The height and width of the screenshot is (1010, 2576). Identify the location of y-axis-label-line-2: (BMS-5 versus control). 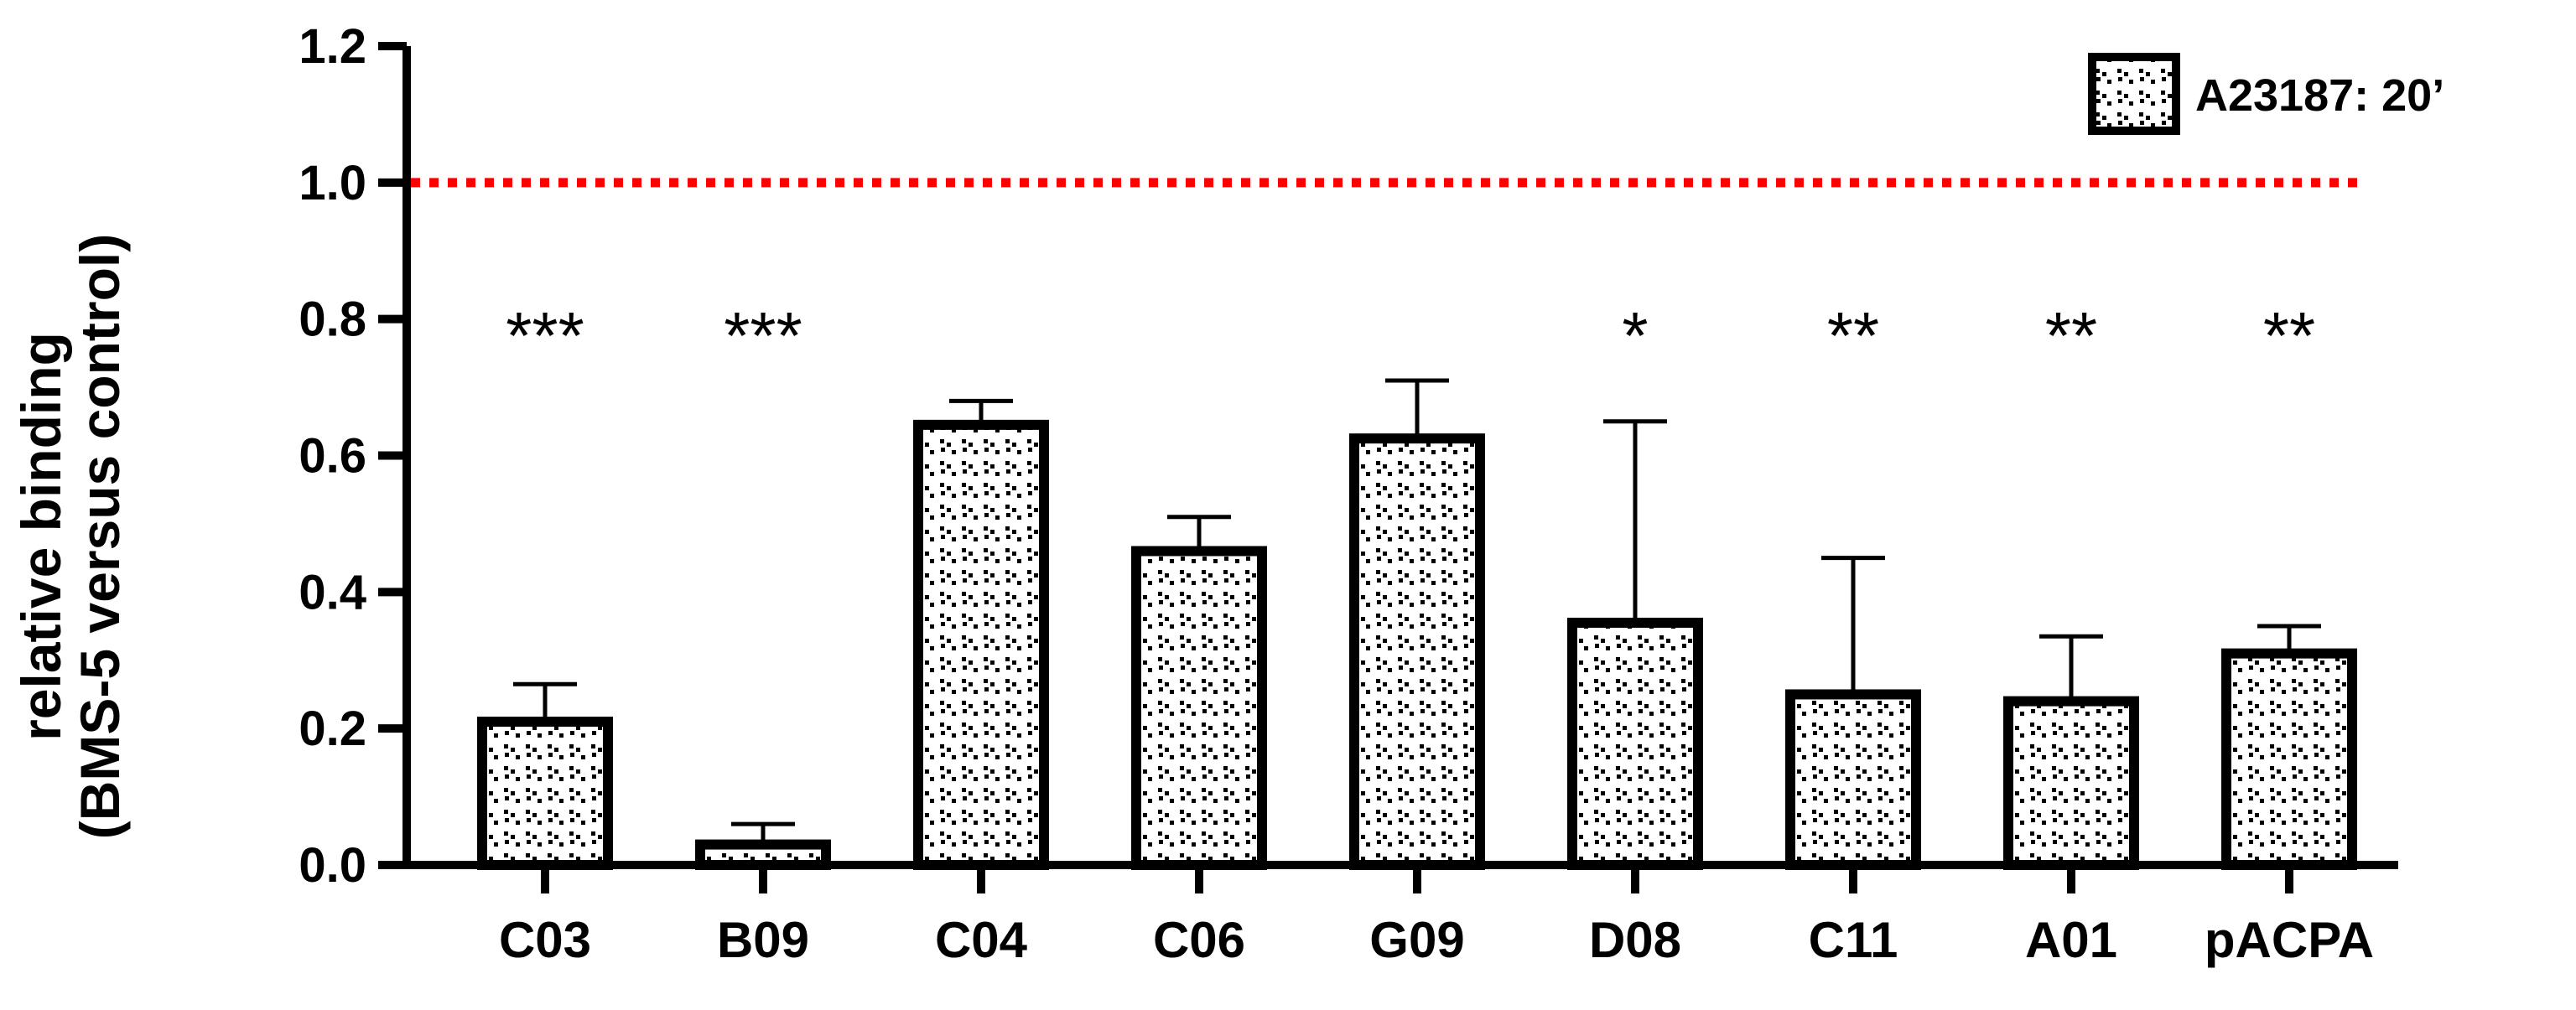
(100, 536).